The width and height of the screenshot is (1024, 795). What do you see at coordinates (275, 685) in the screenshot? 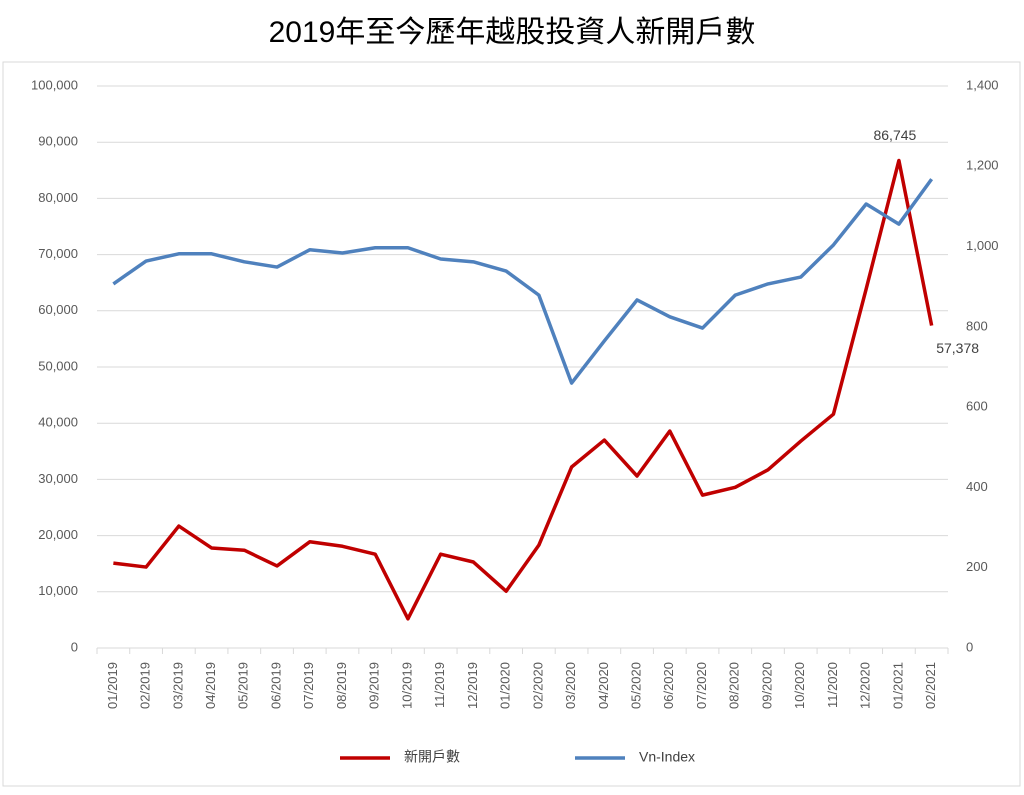
I see `x-tick-label: 06/2019` at bounding box center [275, 685].